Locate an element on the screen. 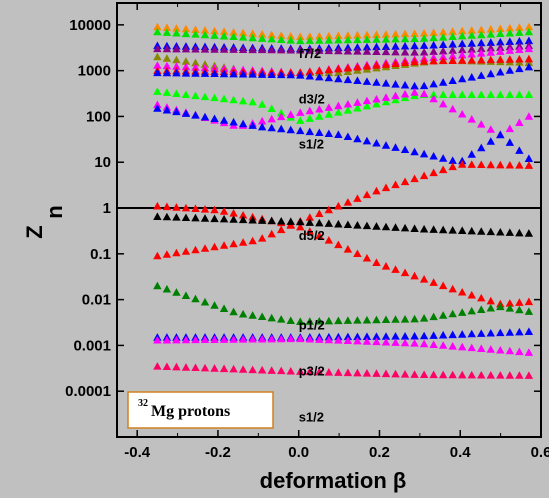 This screenshot has width=549, height=498. y-tick-label: 0.1 is located at coordinates (100, 254).